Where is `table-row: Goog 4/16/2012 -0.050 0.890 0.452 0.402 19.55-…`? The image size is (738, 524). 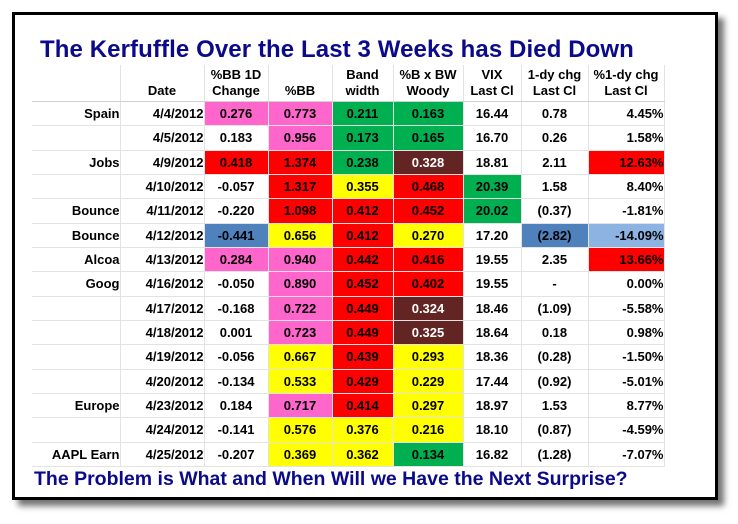 table-row: Goog 4/16/2012 -0.050 0.890 0.452 0.402 19.55-… is located at coordinates (348, 284).